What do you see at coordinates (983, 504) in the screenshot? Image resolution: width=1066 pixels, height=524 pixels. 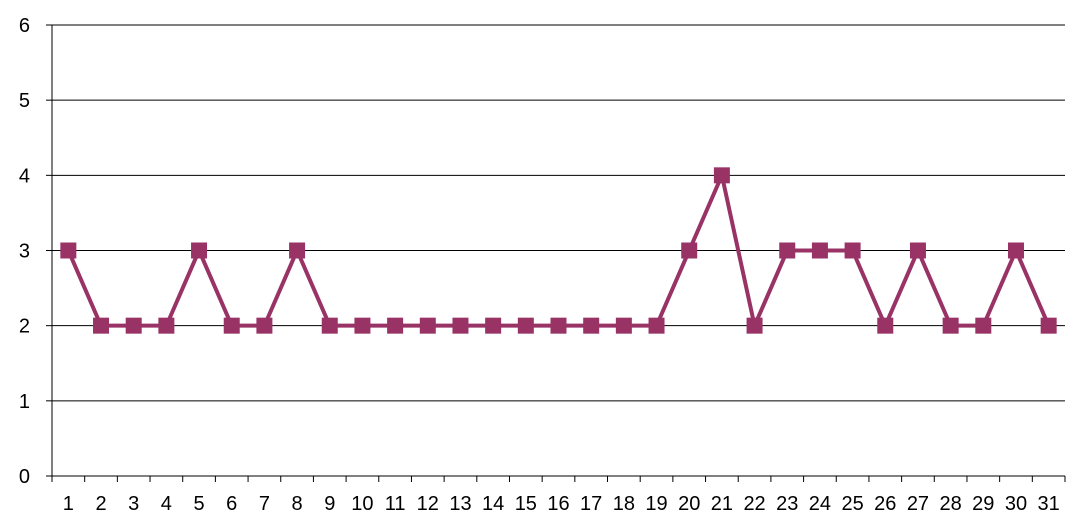 I see `x-tick-label-29: 29` at bounding box center [983, 504].